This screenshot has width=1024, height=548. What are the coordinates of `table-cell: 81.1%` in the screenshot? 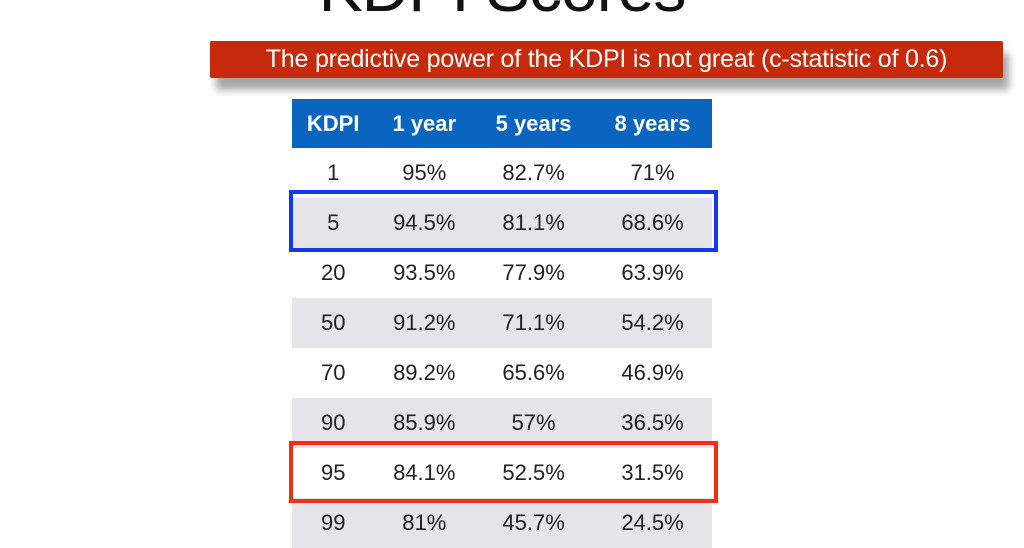 It's located at (534, 223).